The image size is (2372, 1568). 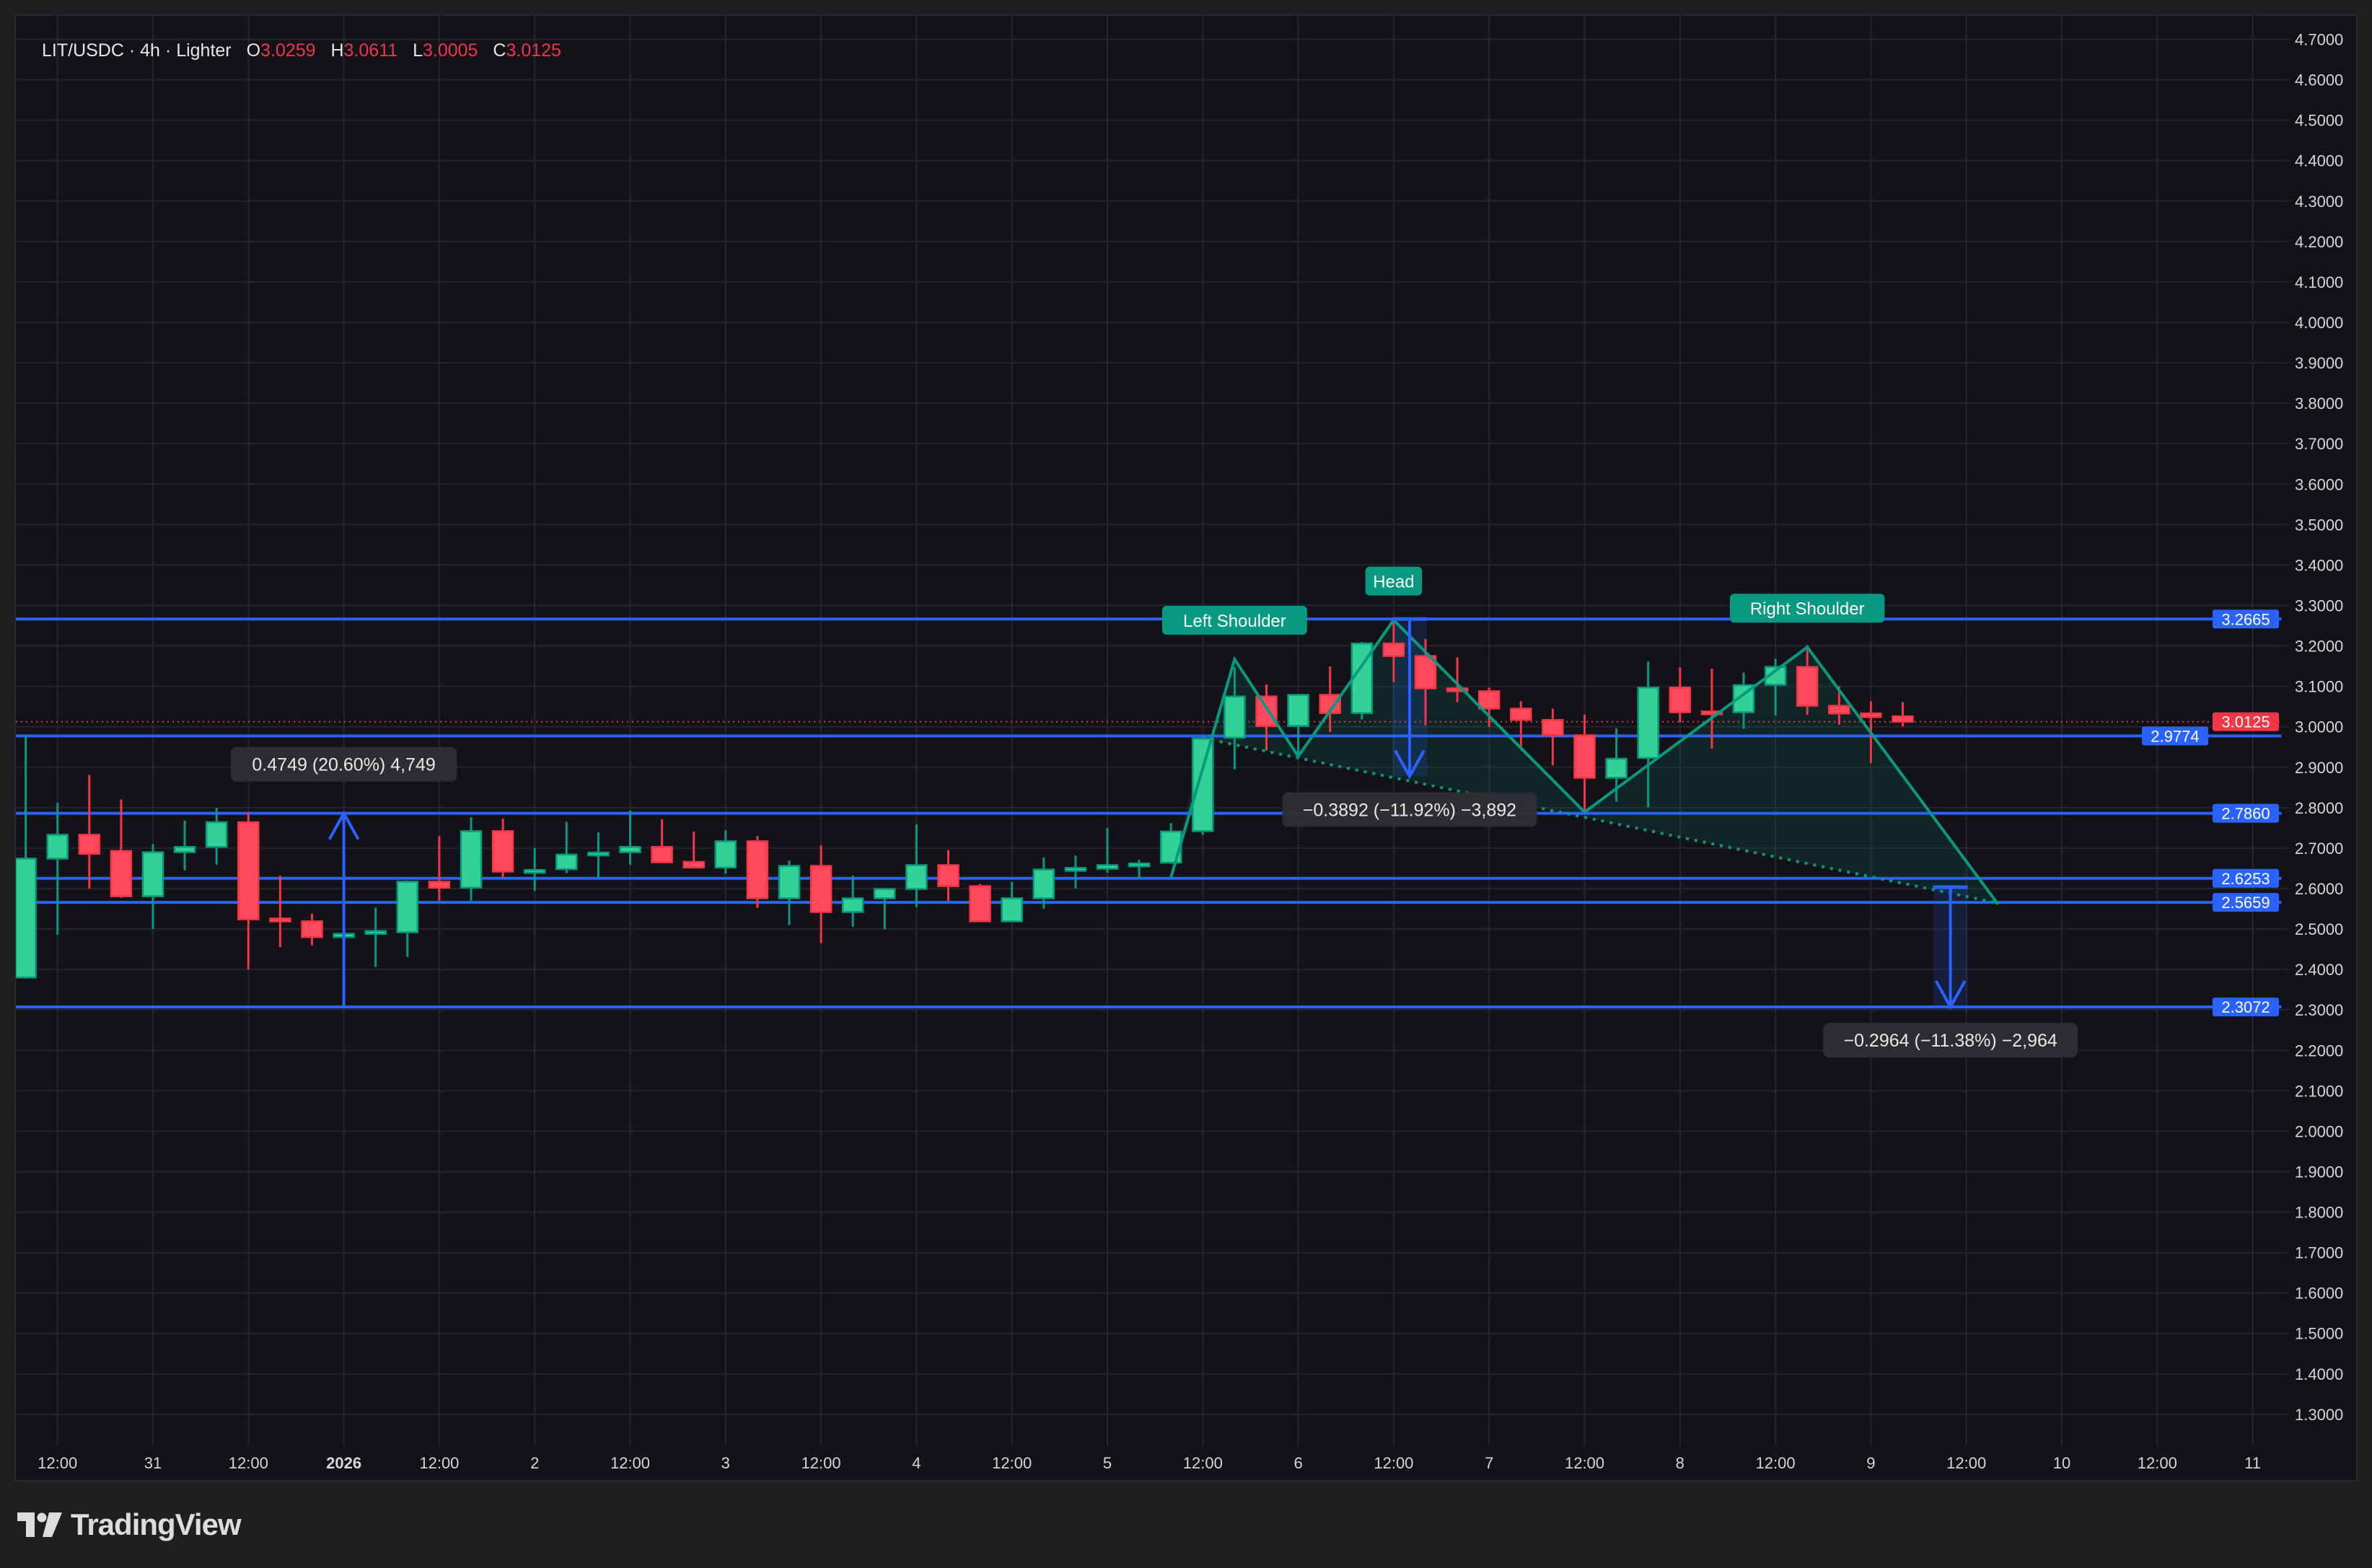 What do you see at coordinates (2319, 849) in the screenshot?
I see `price-tick-label: 2.7000` at bounding box center [2319, 849].